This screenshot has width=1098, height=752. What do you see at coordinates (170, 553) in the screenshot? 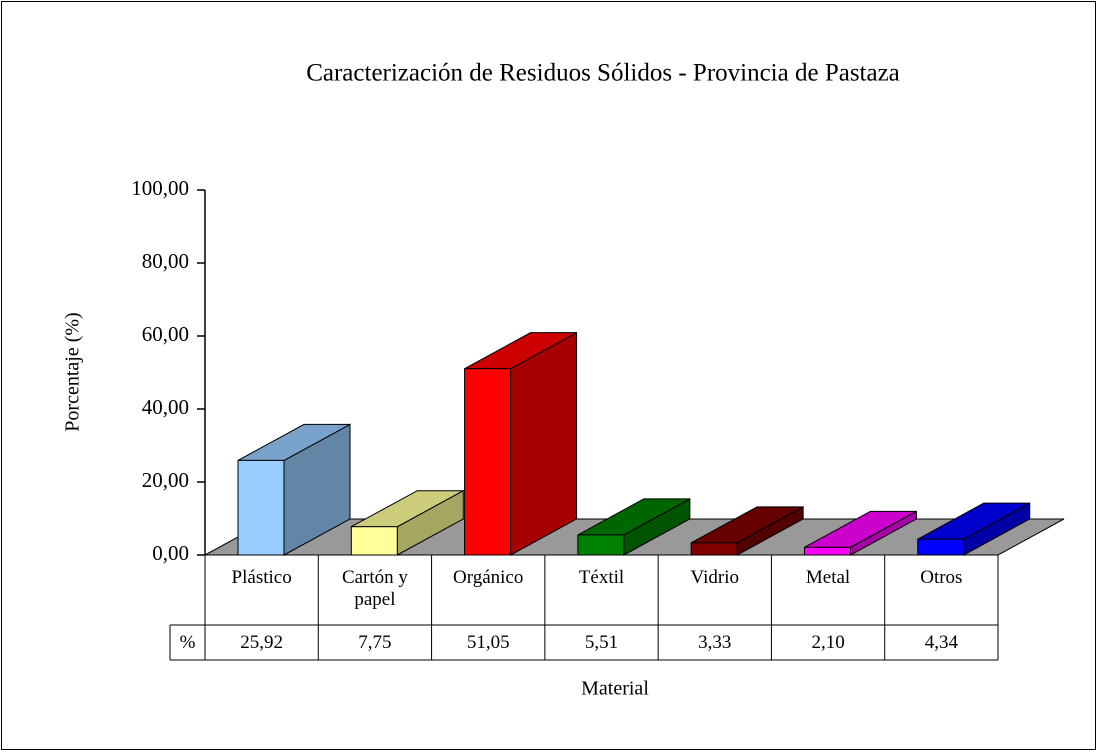
I see `y-tick-label: 0,00` at bounding box center [170, 553].